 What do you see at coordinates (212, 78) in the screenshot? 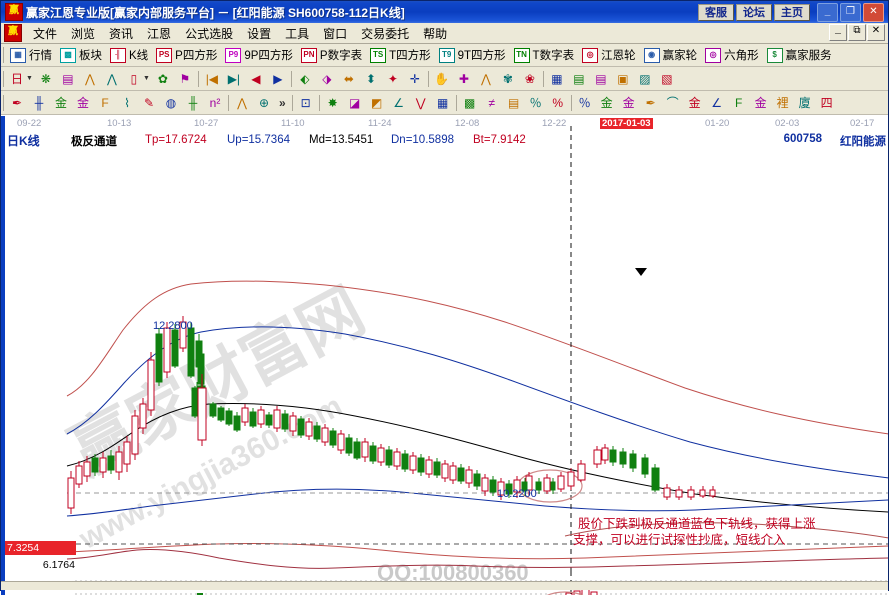
I see `first-page-button: |◀` at bounding box center [212, 78].